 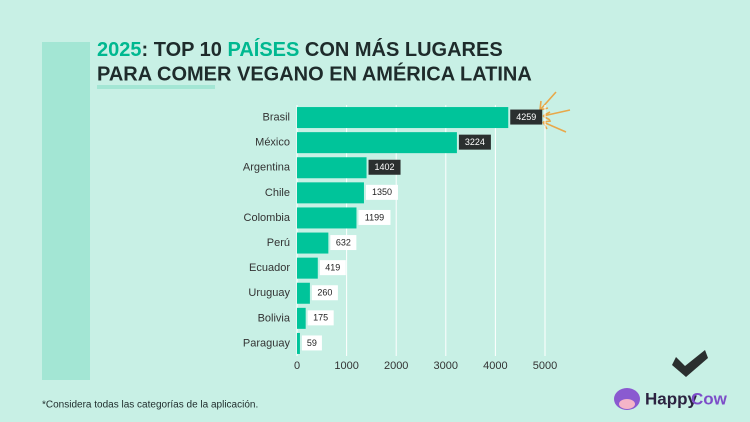 What do you see at coordinates (269, 293) in the screenshot?
I see `y-tick-label: Uruguay` at bounding box center [269, 293].